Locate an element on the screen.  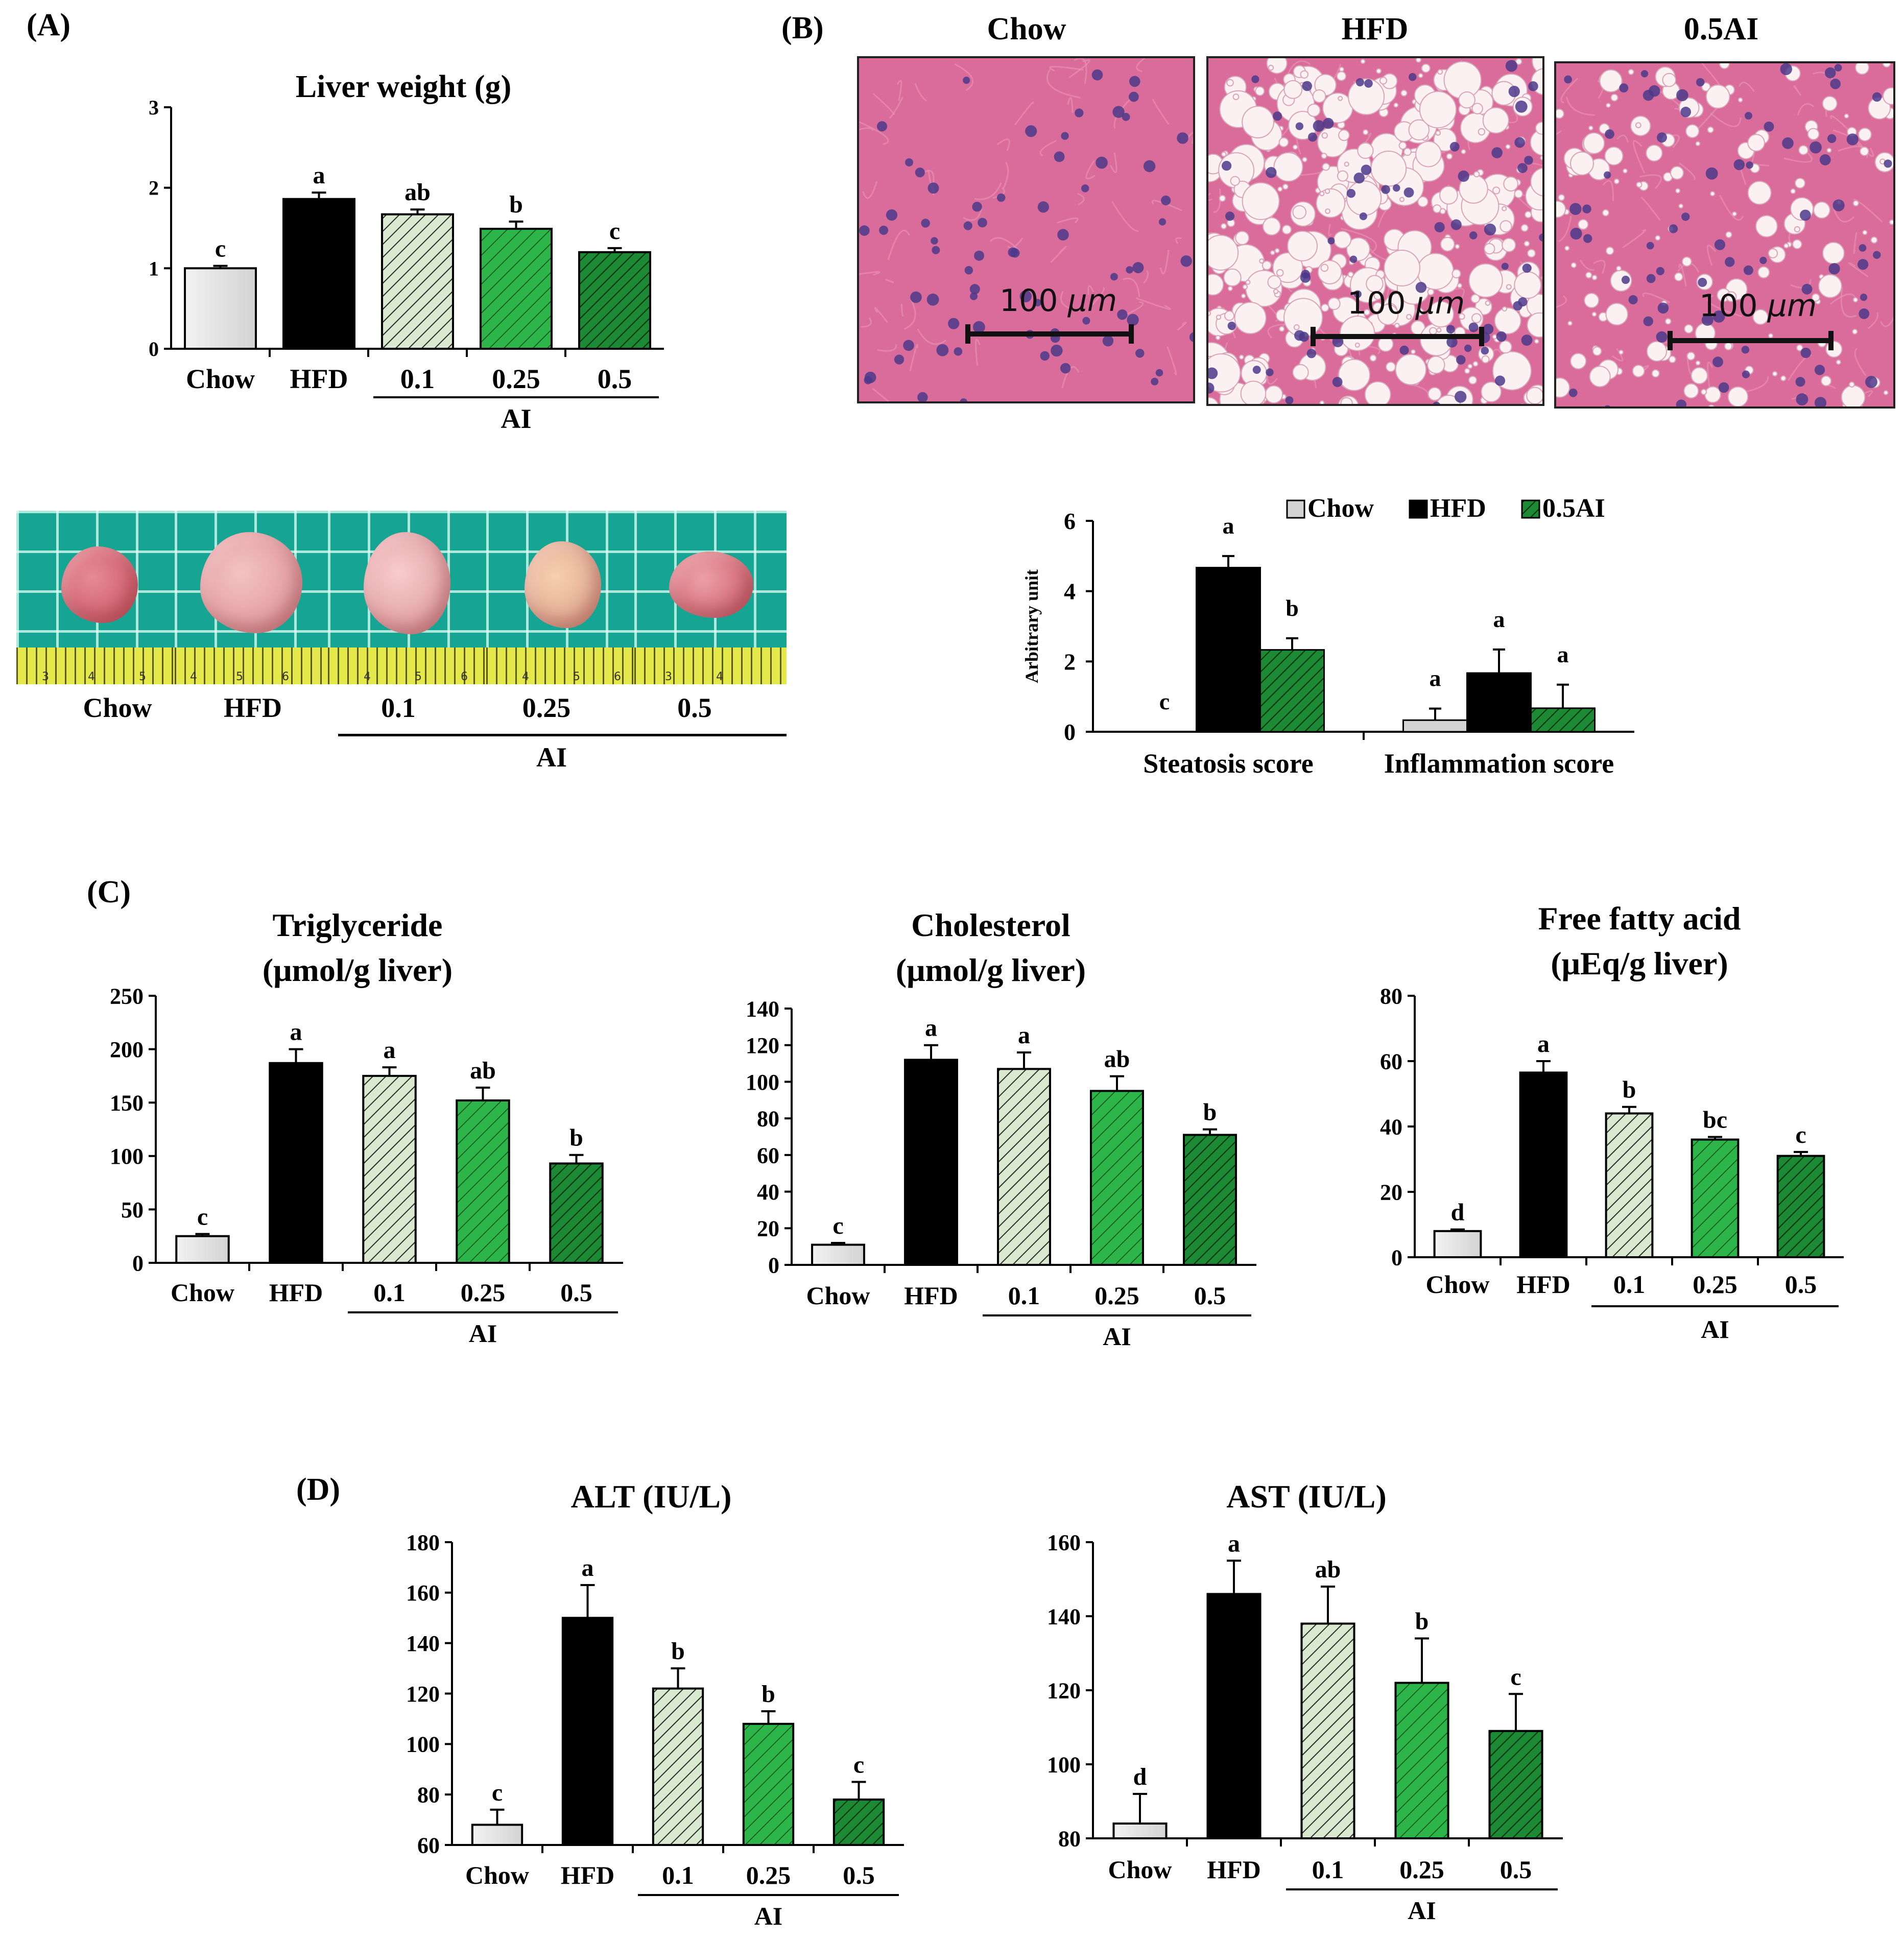
x-tick-label: HFD is located at coordinates (319, 379).